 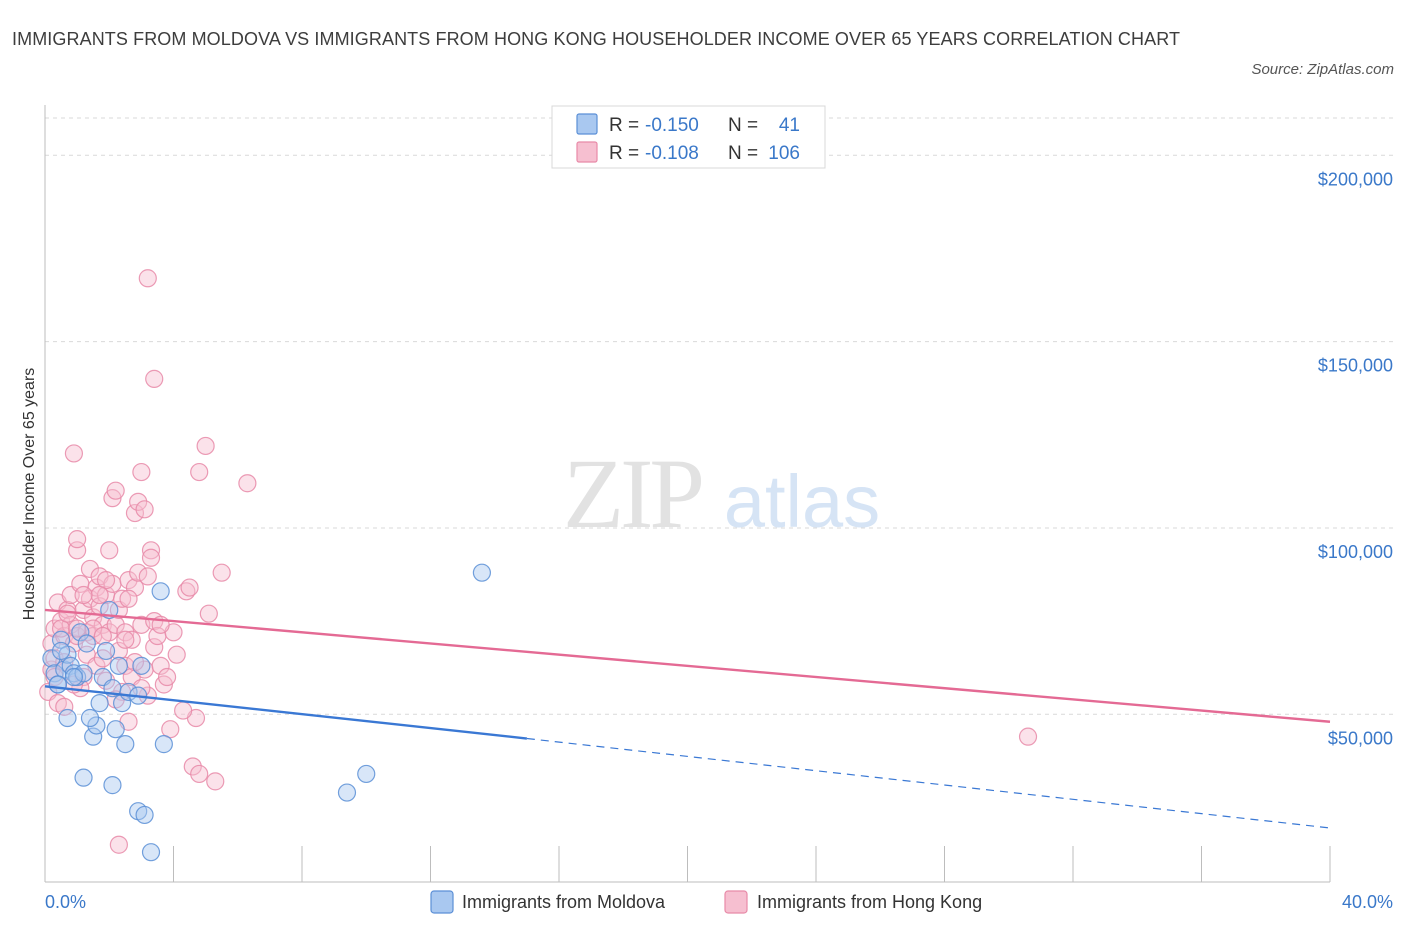 I want to click on legend-r-label-moldova: R =, so click(x=624, y=125).